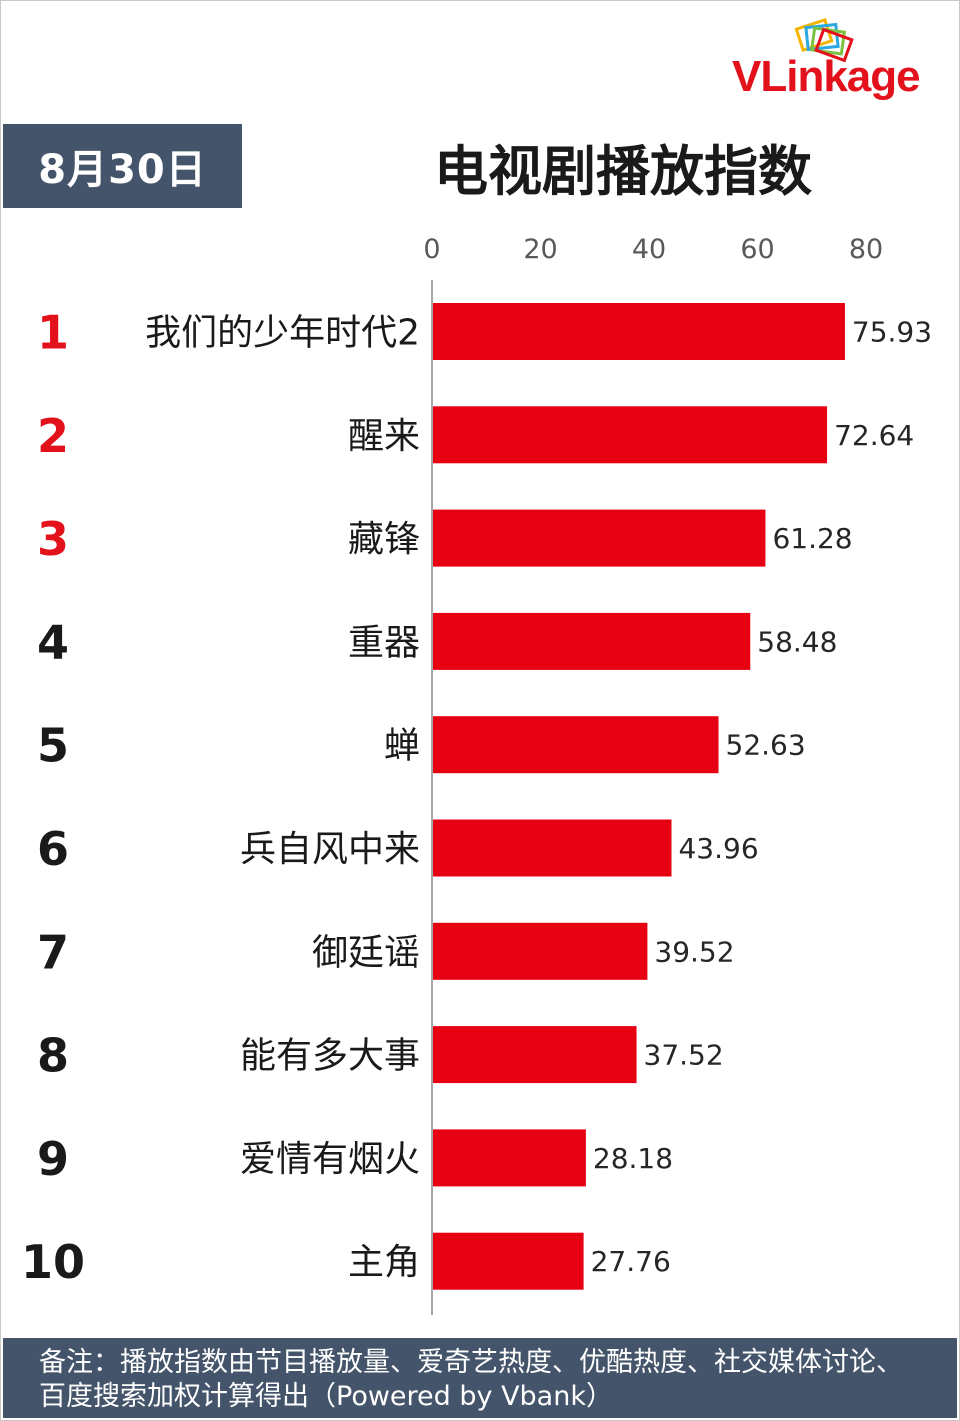 The width and height of the screenshot is (960, 1421). What do you see at coordinates (623, 171) in the screenshot?
I see `chart-title: 电视剧播放指数` at bounding box center [623, 171].